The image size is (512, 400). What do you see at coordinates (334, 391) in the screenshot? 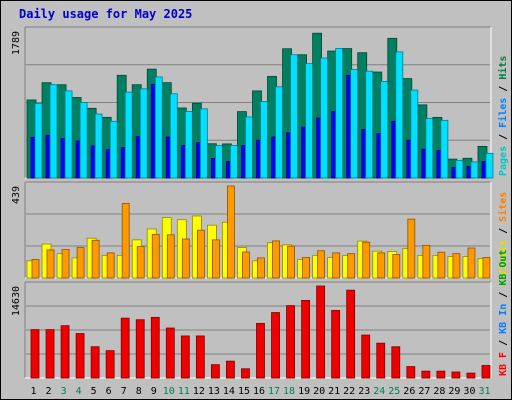
I see `x-tick-label-day-21: 21` at bounding box center [334, 391].